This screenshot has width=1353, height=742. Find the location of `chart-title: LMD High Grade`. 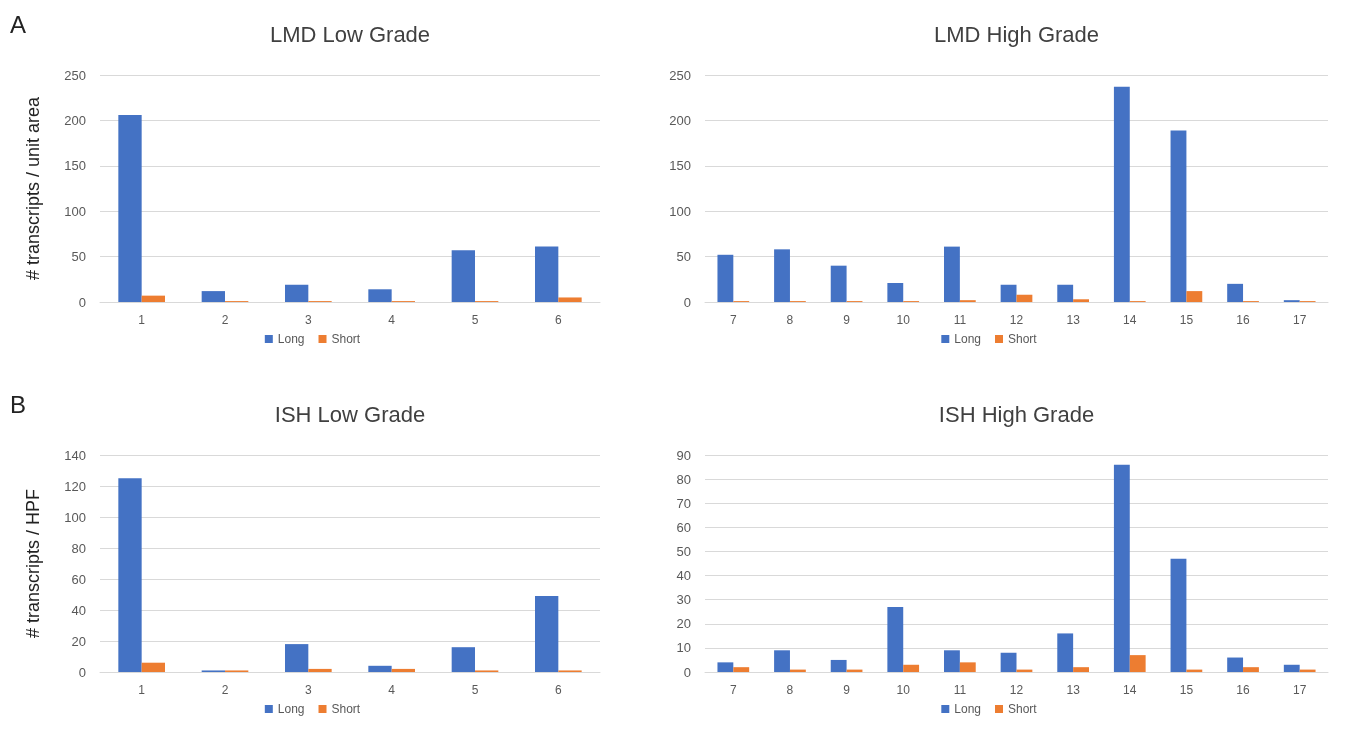

chart-title: LMD High Grade is located at coordinates (1016, 34).